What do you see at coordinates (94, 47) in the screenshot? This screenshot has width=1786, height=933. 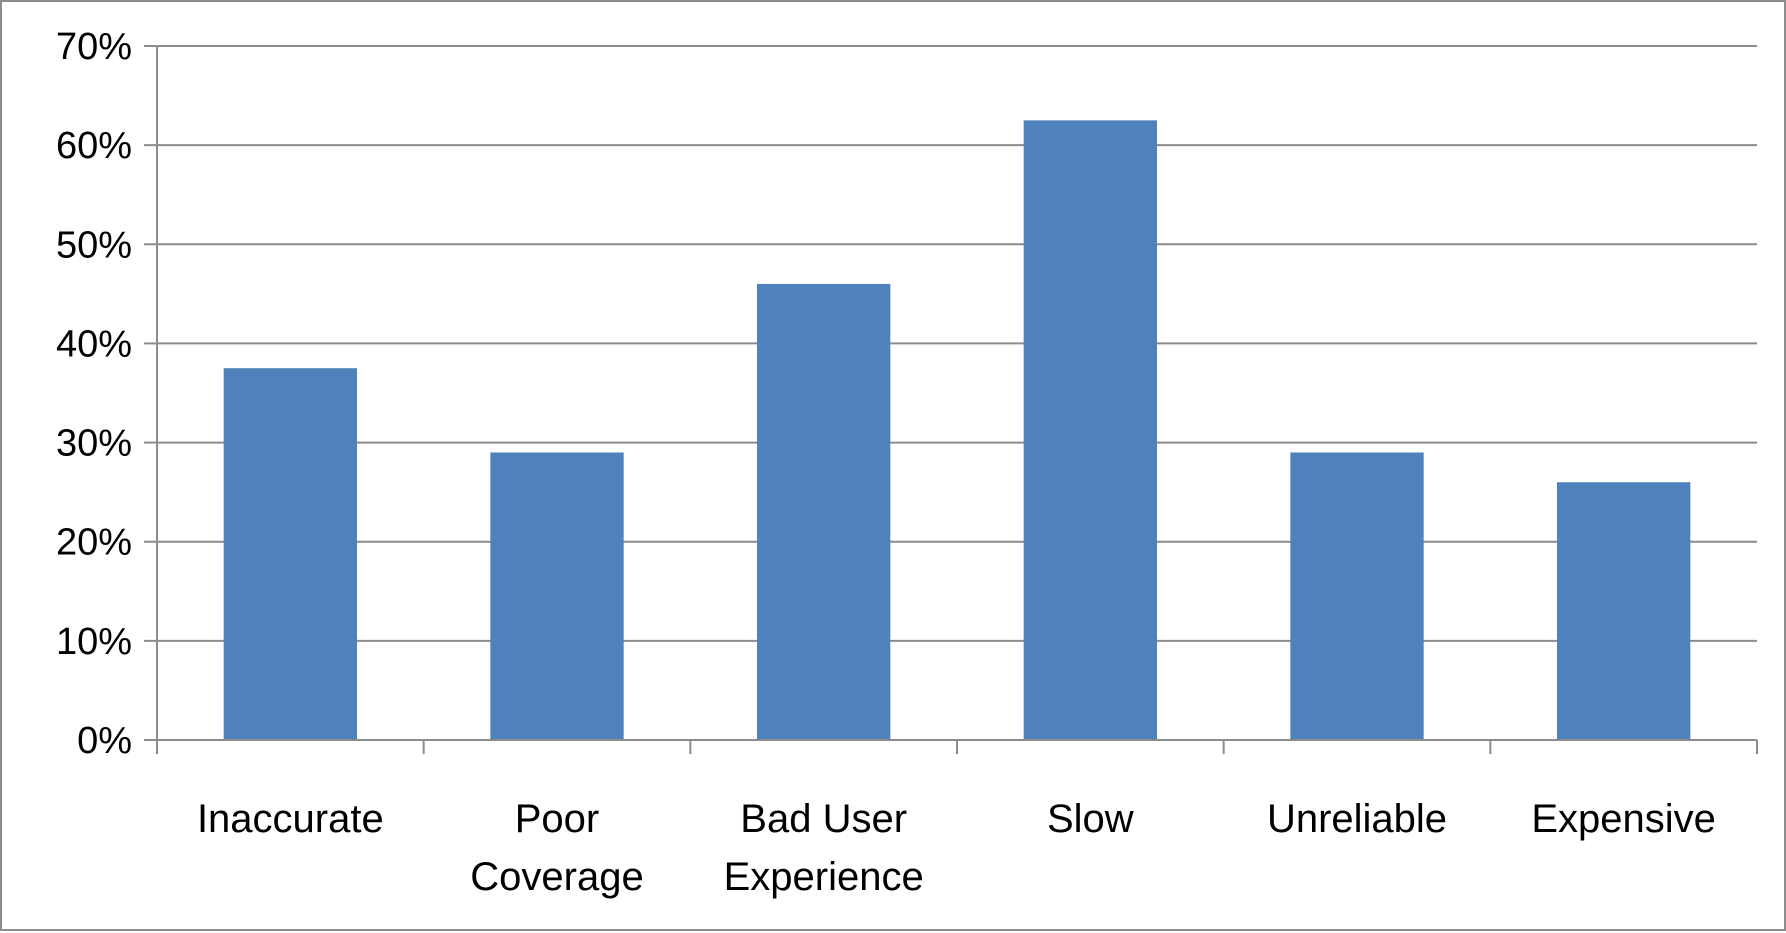 I see `y-tick-label: 70%` at bounding box center [94, 47].